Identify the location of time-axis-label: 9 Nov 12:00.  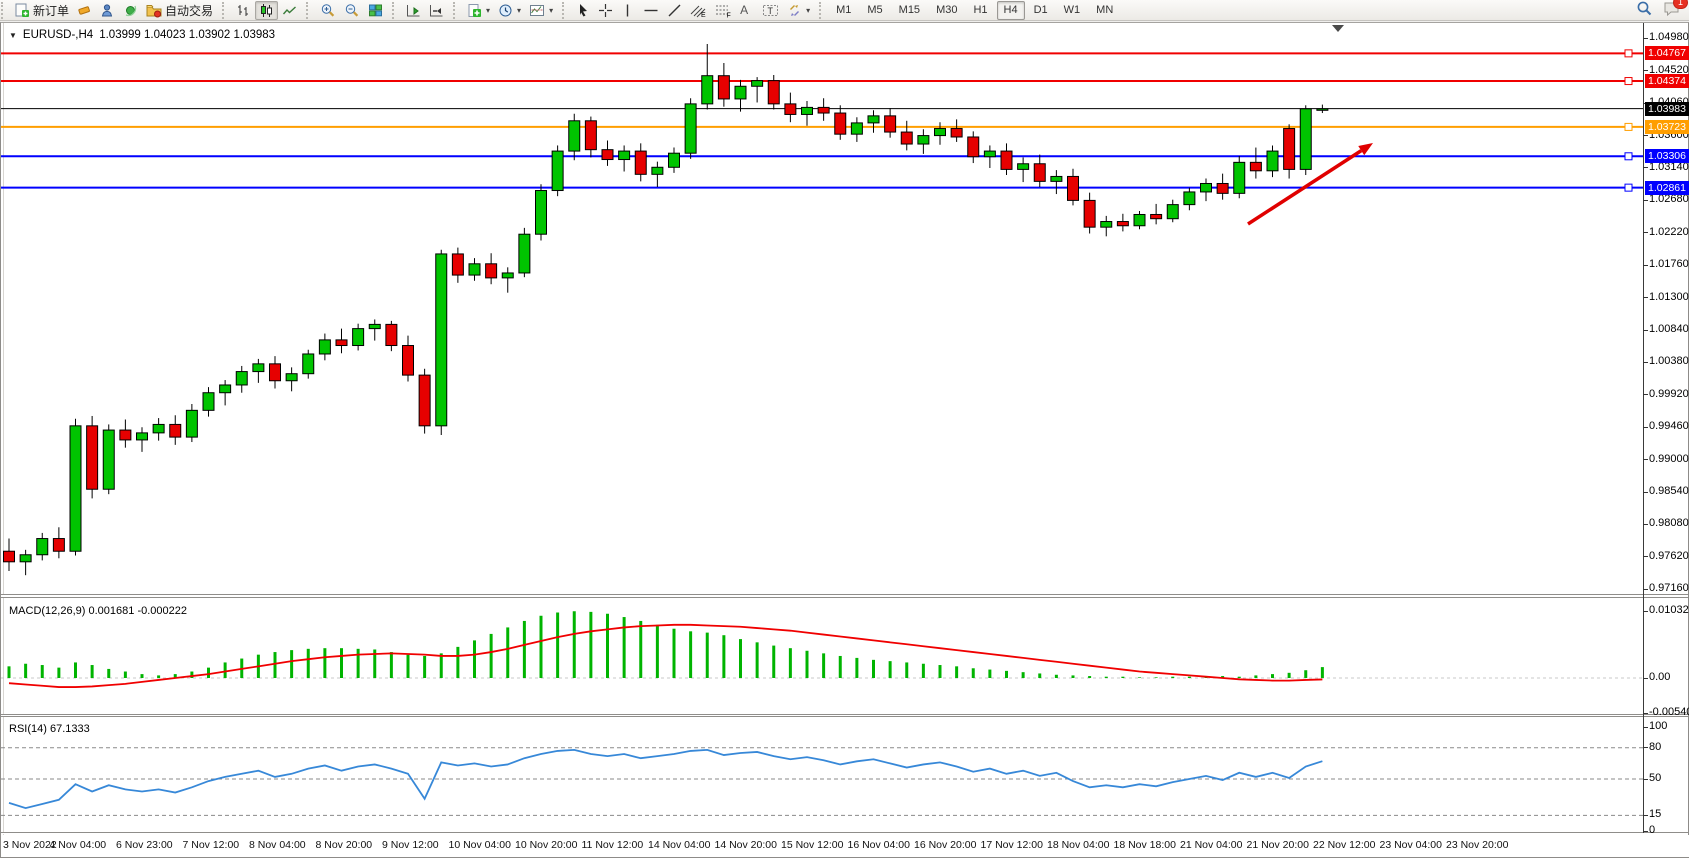
(410, 845).